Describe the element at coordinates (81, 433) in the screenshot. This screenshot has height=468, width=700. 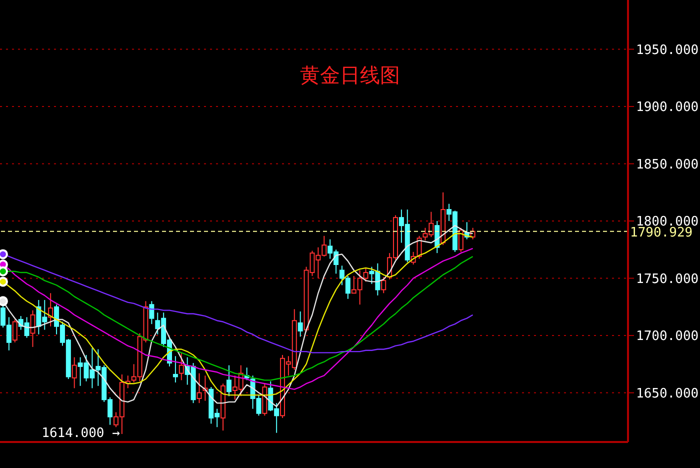
I see `annotation: 1614.000 →` at that location.